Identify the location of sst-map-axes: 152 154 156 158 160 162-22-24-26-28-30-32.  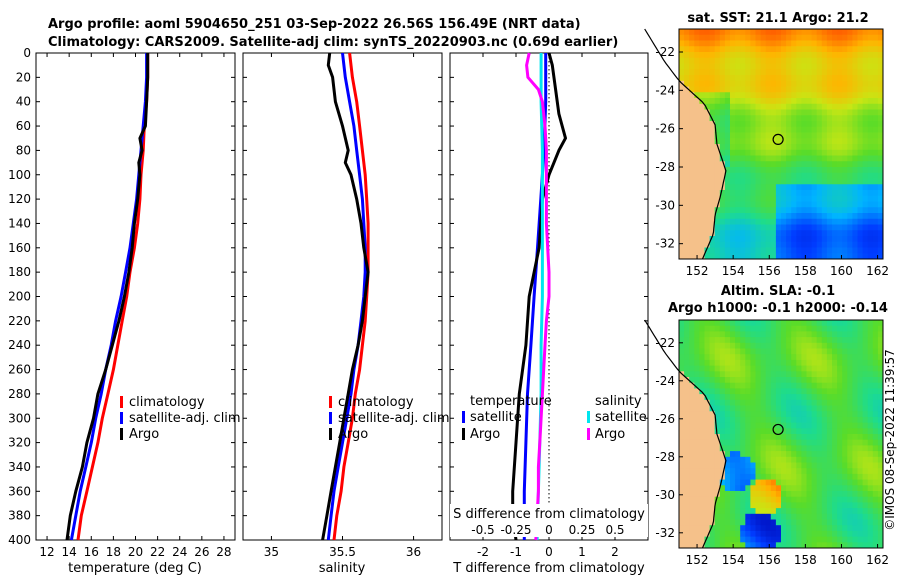
(772, 161).